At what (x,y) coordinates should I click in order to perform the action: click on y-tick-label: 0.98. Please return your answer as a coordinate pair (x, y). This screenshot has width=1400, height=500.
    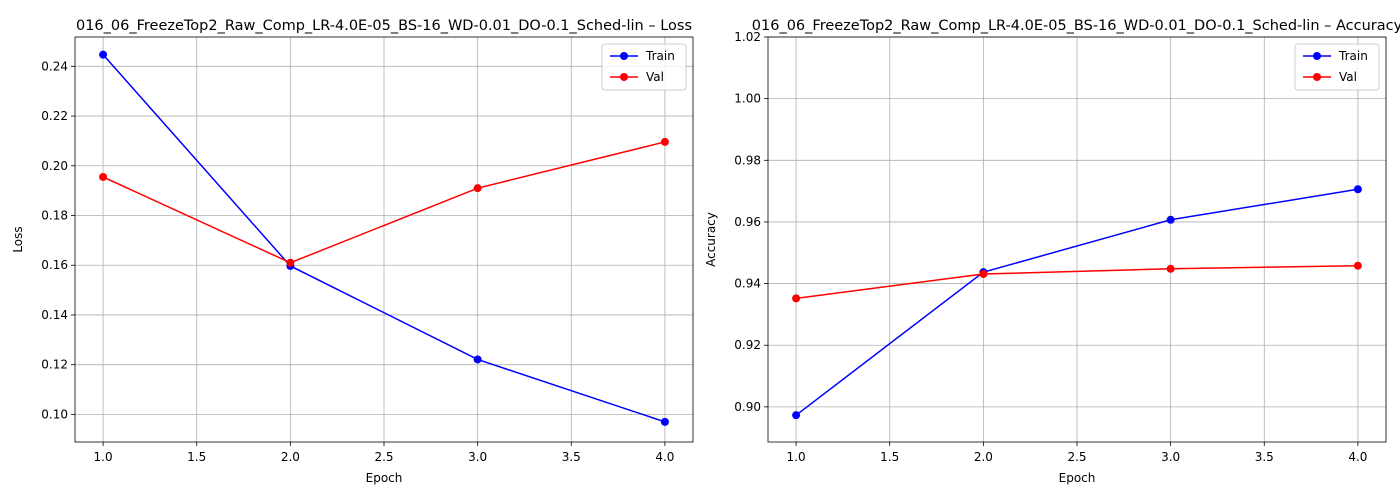
    Looking at the image, I should click on (747, 160).